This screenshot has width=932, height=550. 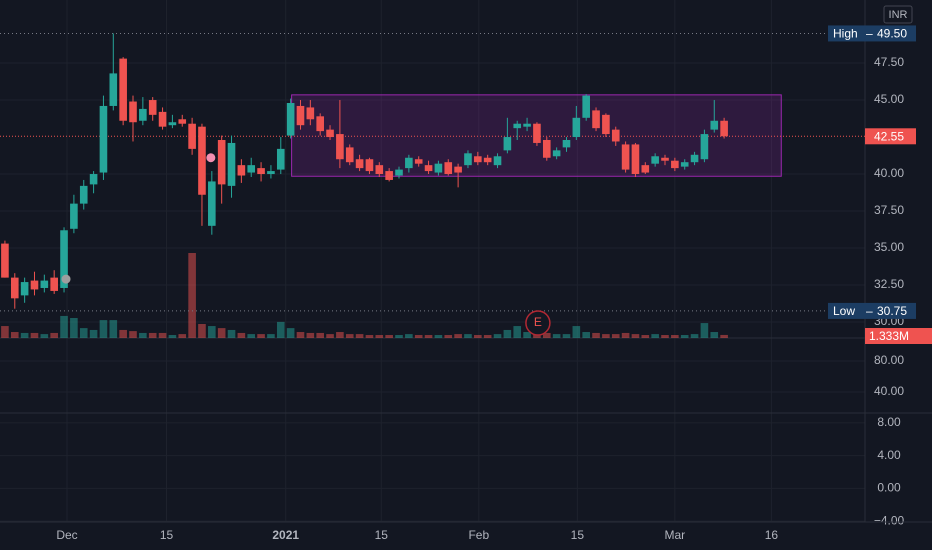 What do you see at coordinates (66, 279) in the screenshot?
I see `marker` at bounding box center [66, 279].